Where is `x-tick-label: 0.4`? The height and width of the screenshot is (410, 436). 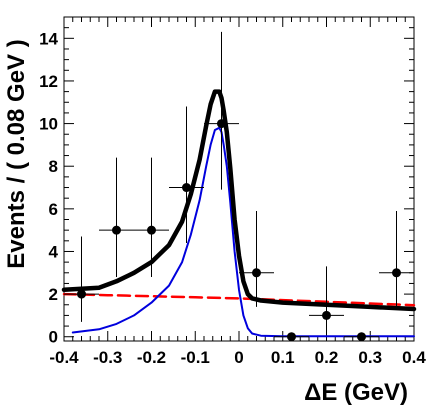 x-tick-label: 0.4 is located at coordinates (414, 357).